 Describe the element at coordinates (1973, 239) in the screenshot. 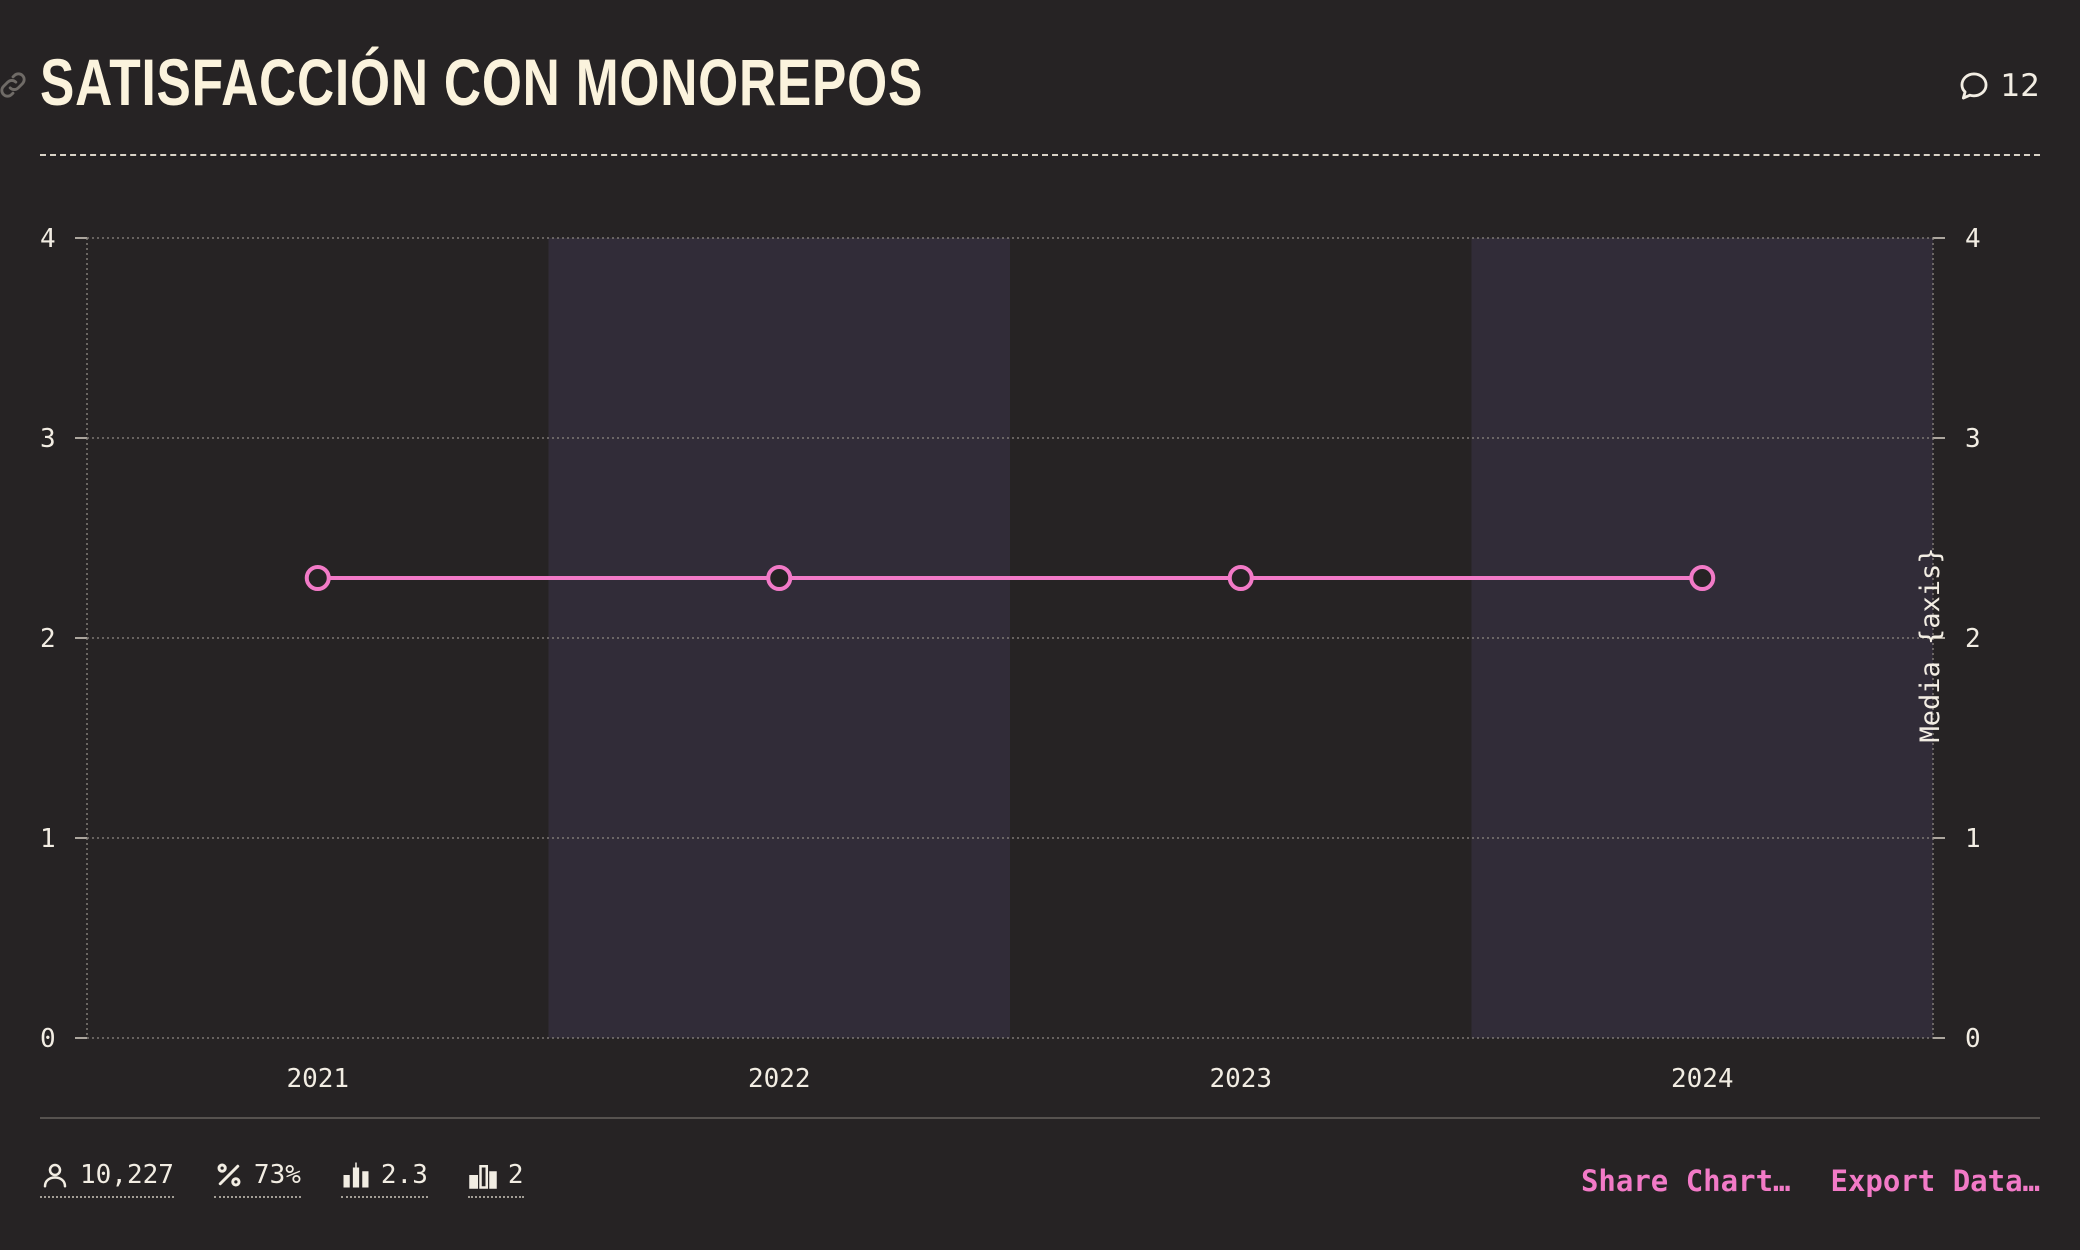

I see `y2-tick-label: 4` at that location.